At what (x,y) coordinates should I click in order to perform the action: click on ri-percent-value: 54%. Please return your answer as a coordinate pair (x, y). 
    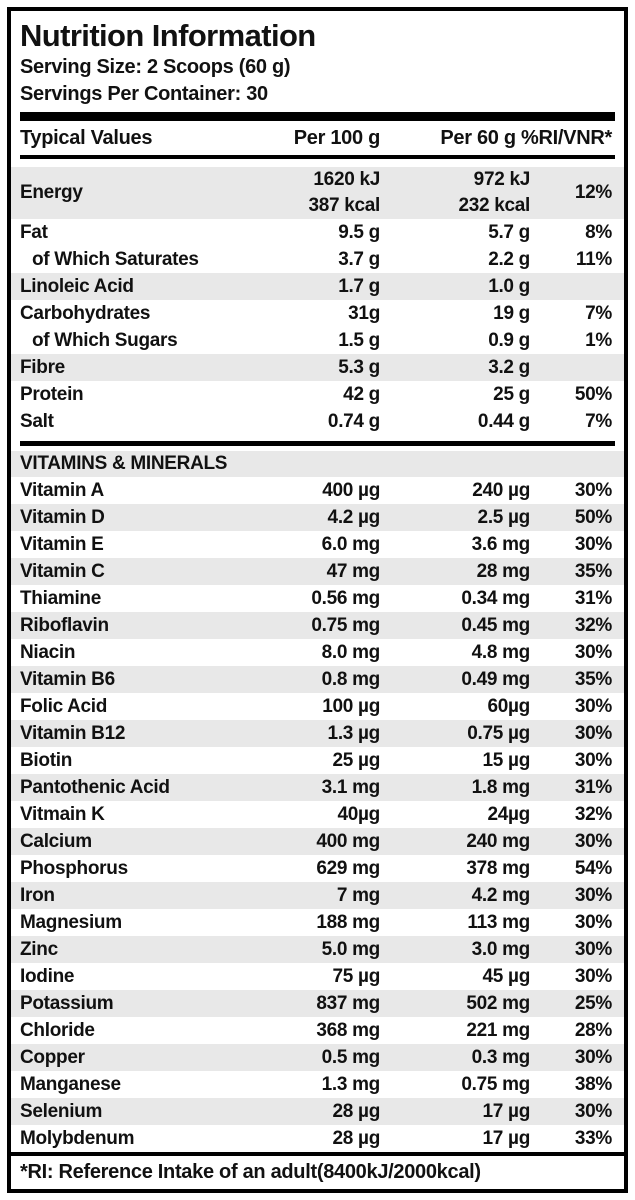
    Looking at the image, I should click on (593, 868).